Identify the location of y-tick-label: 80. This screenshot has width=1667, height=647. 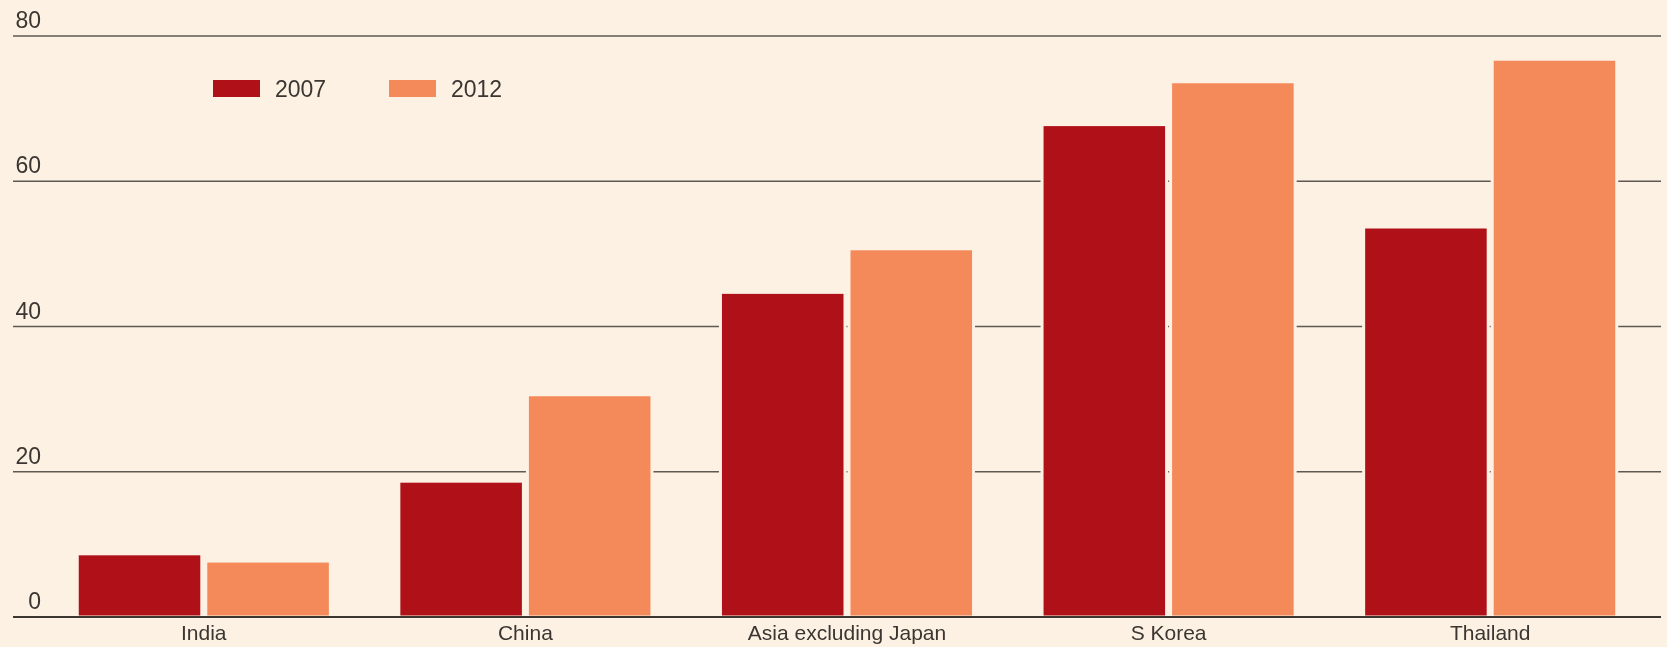
(28, 20).